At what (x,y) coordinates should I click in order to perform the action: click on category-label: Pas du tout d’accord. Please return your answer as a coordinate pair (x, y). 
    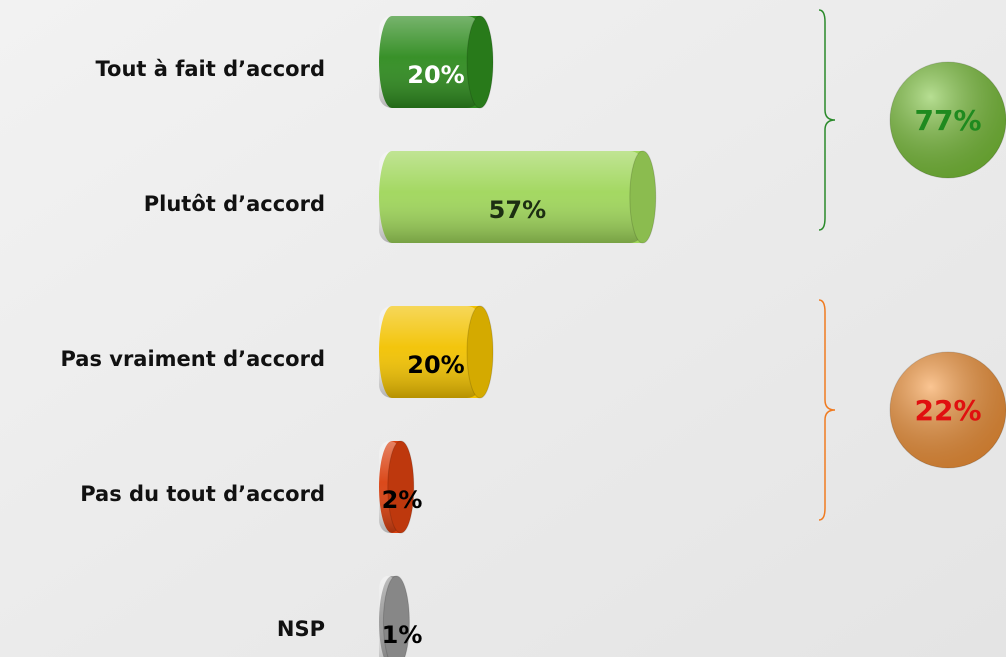
    Looking at the image, I should click on (202, 494).